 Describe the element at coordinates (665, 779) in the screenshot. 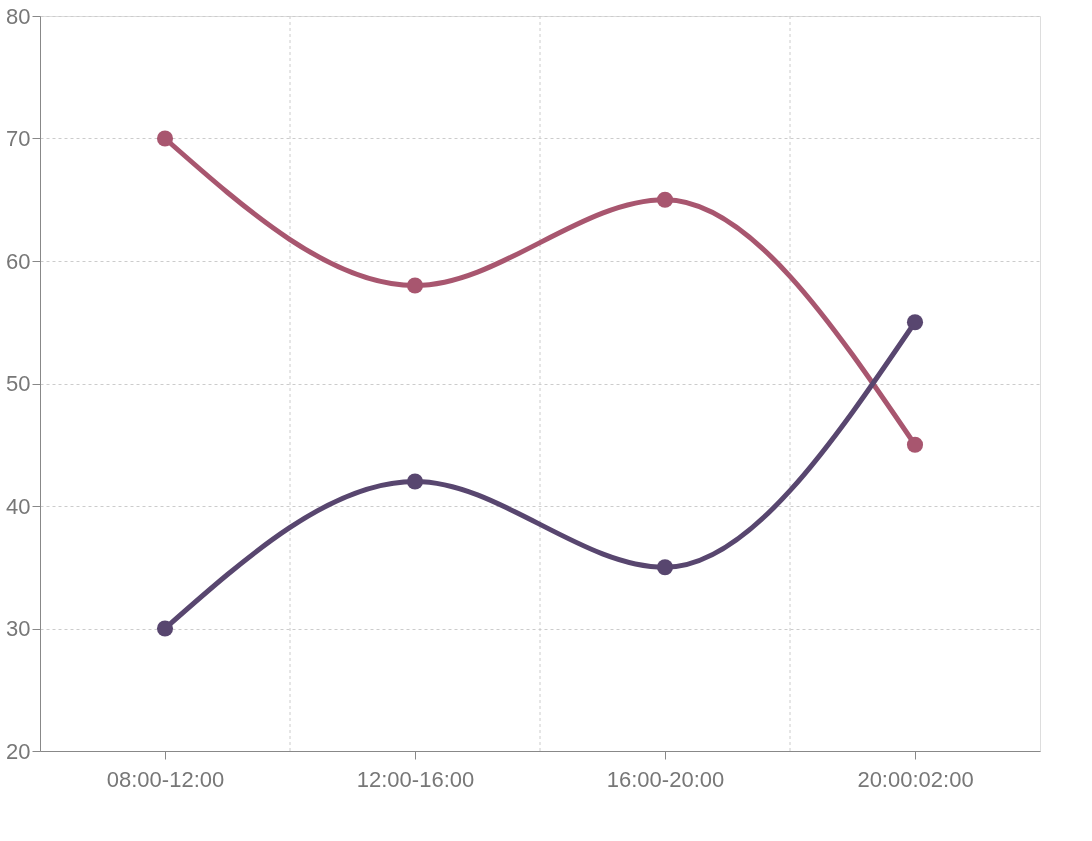

I see `x-tick-label: 16:00-20:00` at that location.